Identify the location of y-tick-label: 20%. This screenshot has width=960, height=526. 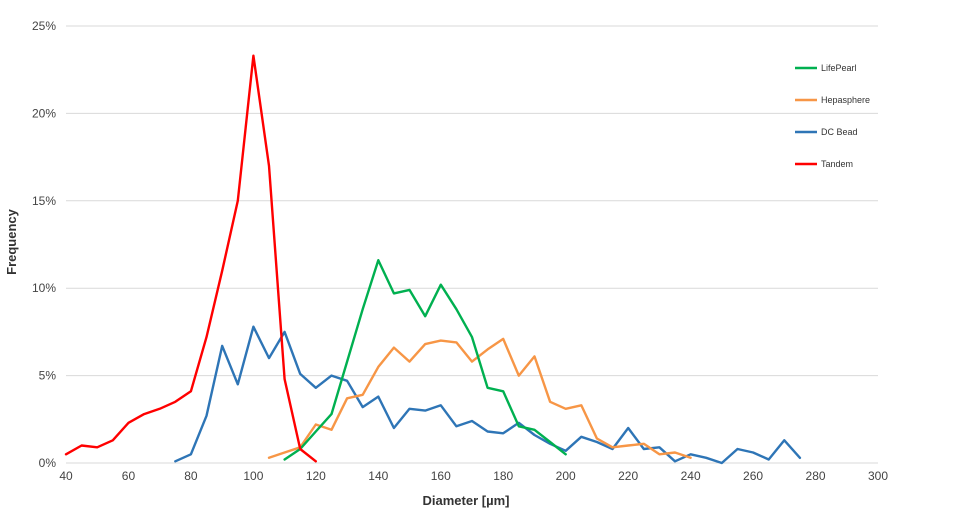
(44, 113).